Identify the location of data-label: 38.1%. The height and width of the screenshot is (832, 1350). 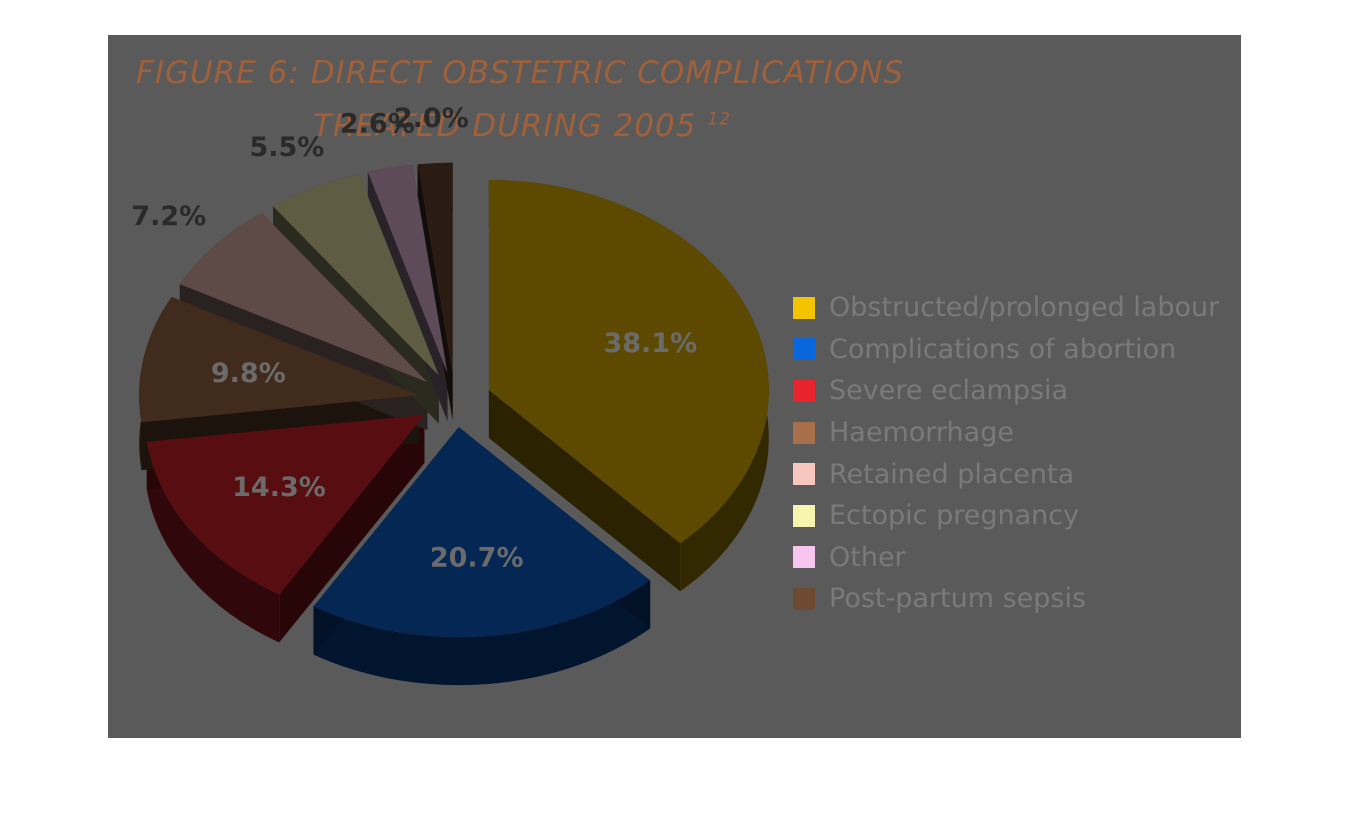
(650, 343).